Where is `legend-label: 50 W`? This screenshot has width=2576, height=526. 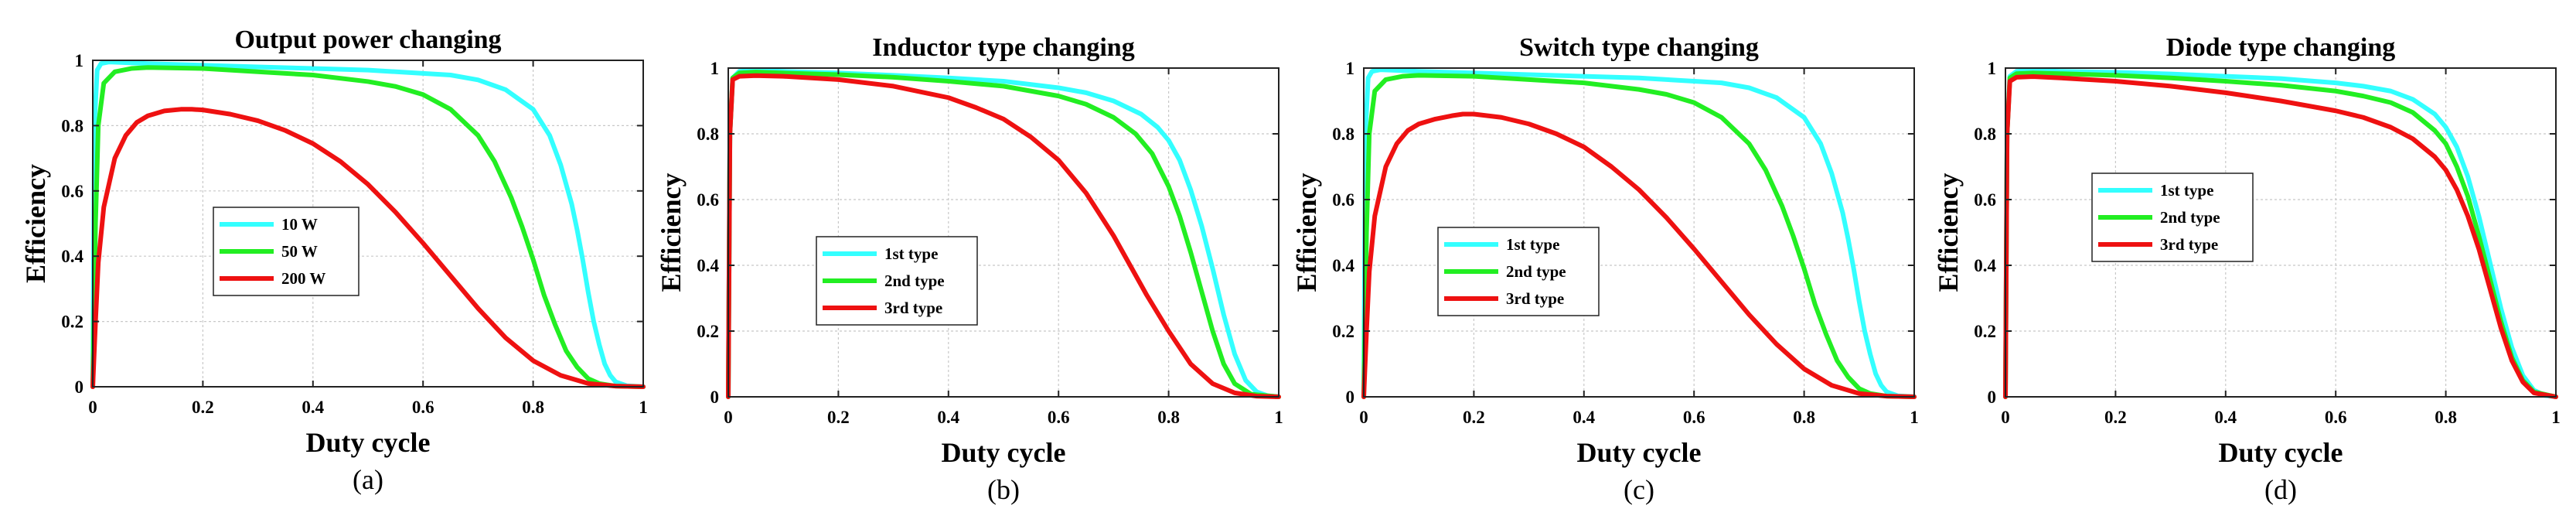
legend-label: 50 W is located at coordinates (299, 251).